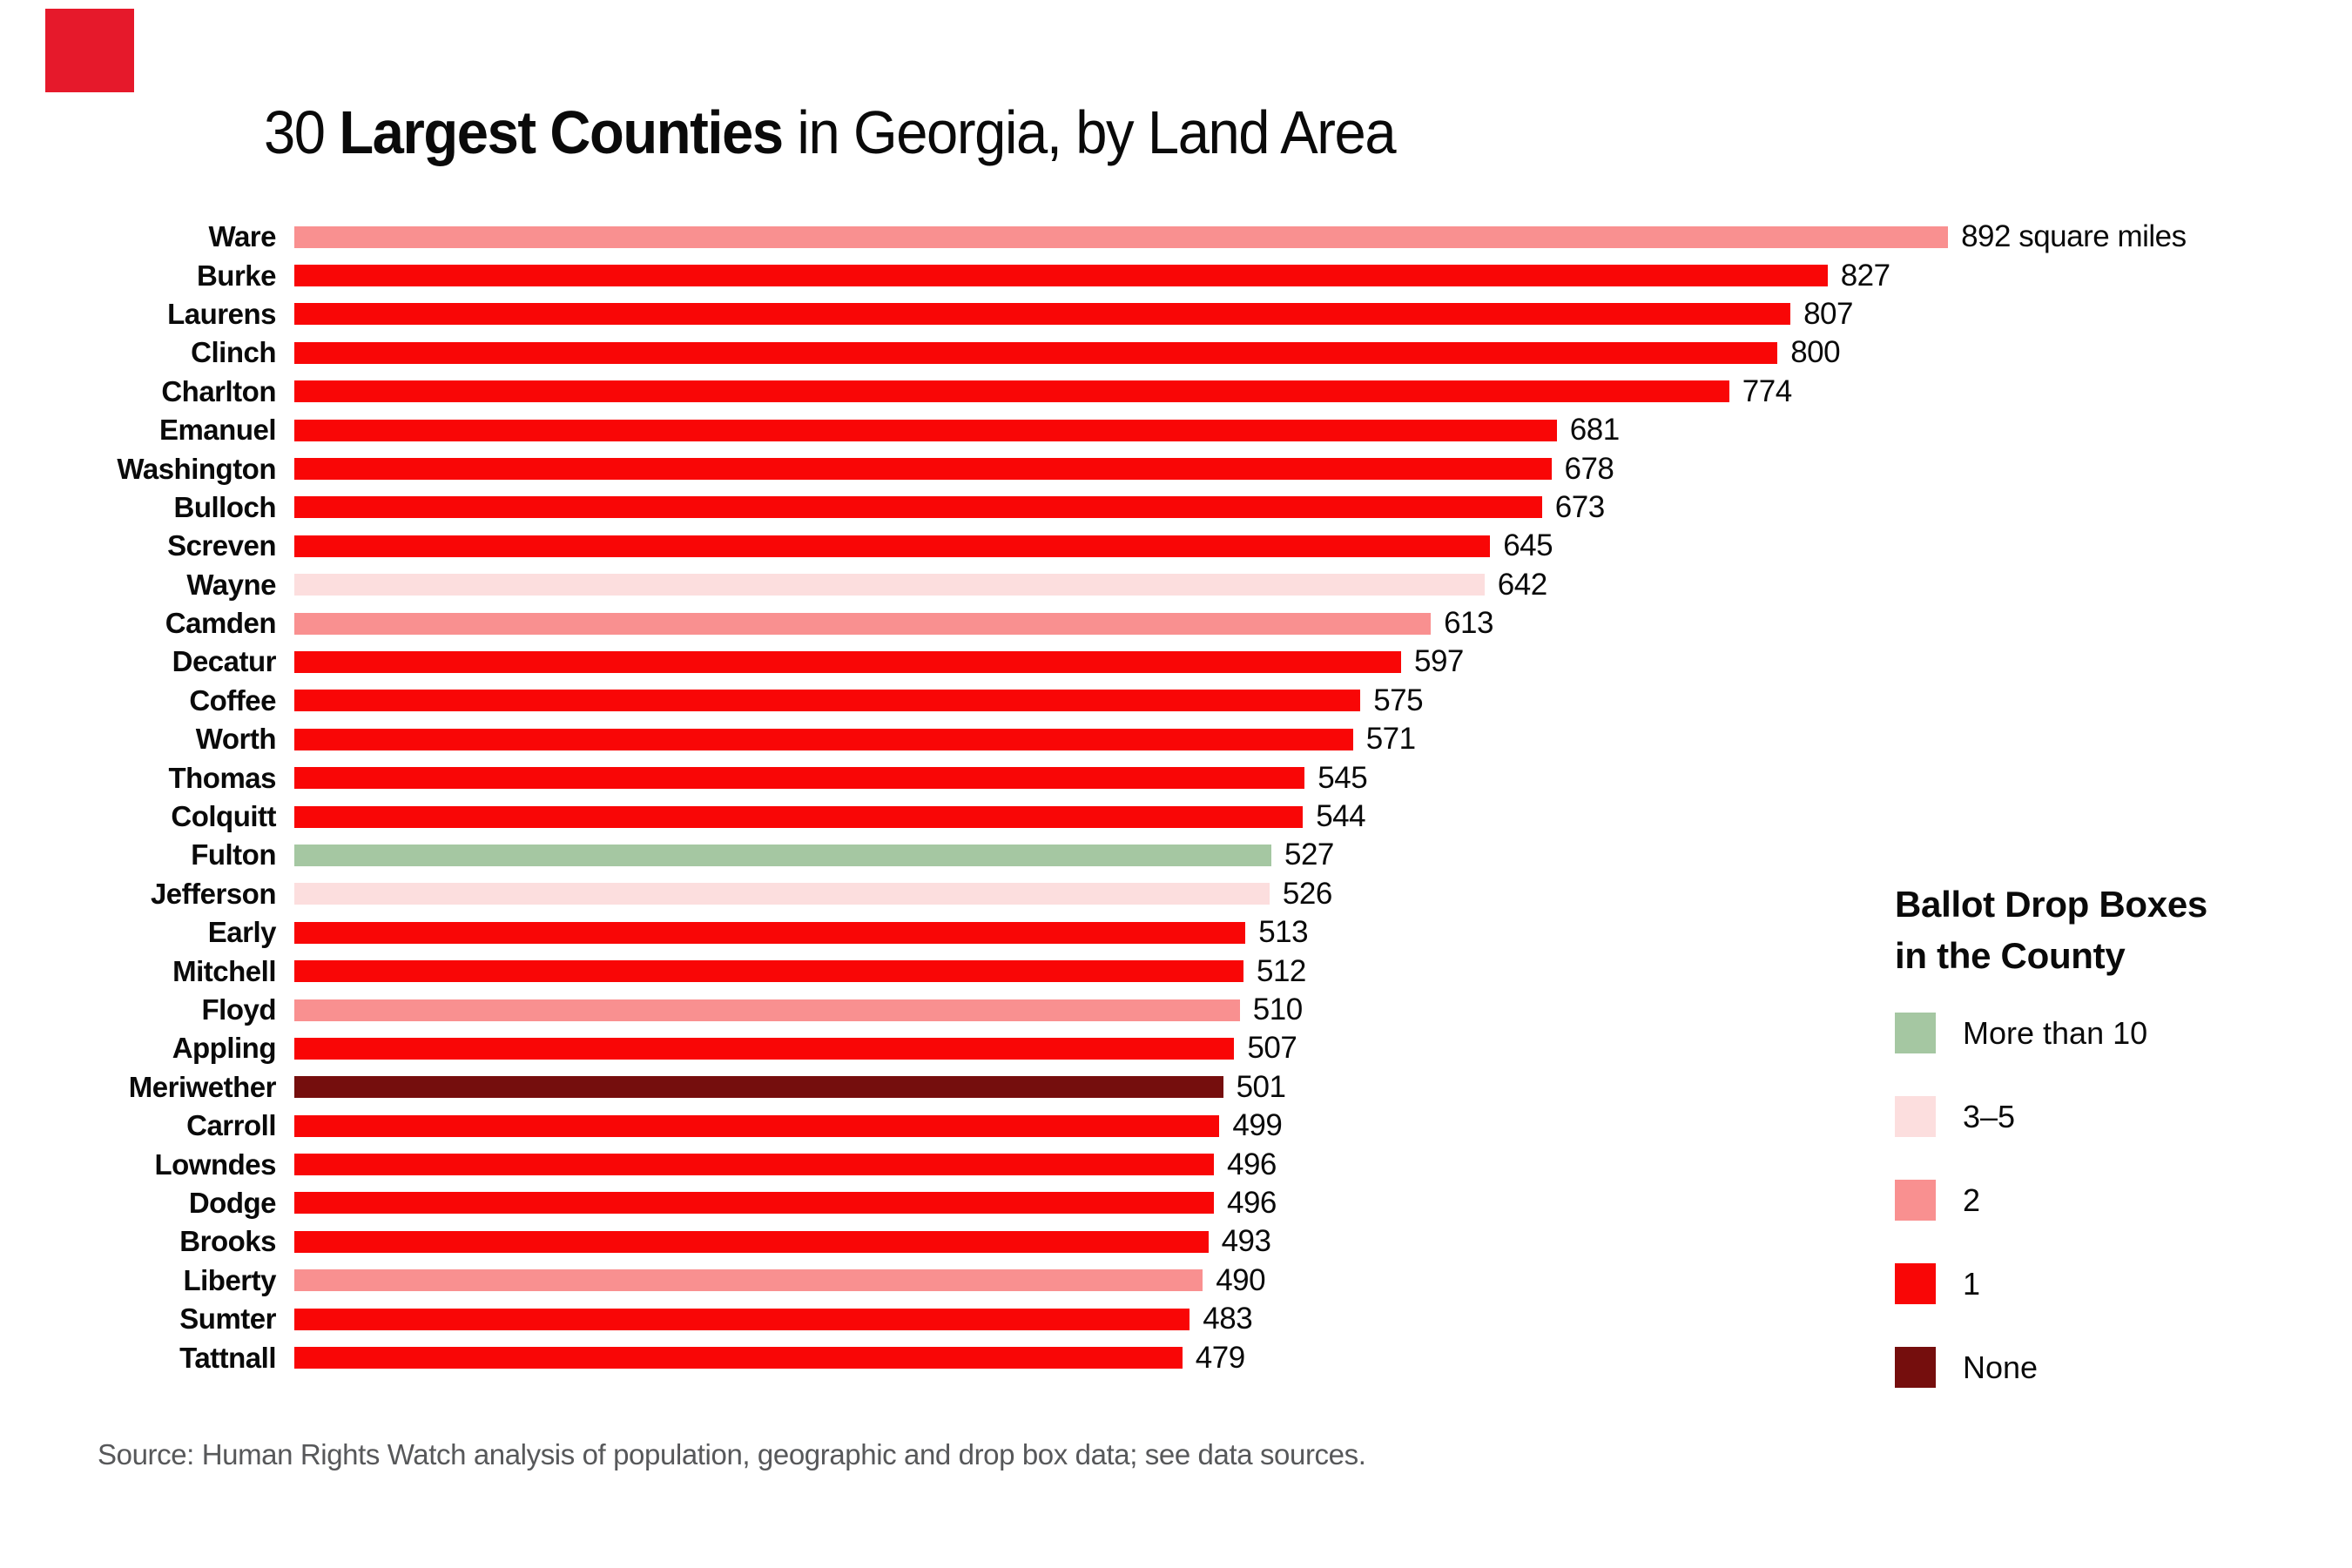 Image resolution: width=2352 pixels, height=1568 pixels. What do you see at coordinates (221, 313) in the screenshot?
I see `county-label: Laurens` at bounding box center [221, 313].